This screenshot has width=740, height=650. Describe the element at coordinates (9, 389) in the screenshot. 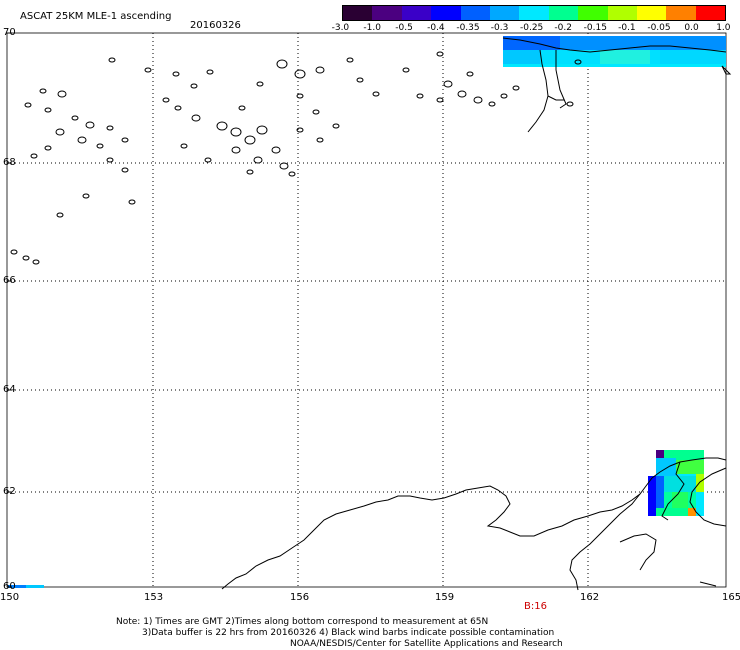

I see `lat-label-64: 64` at that location.